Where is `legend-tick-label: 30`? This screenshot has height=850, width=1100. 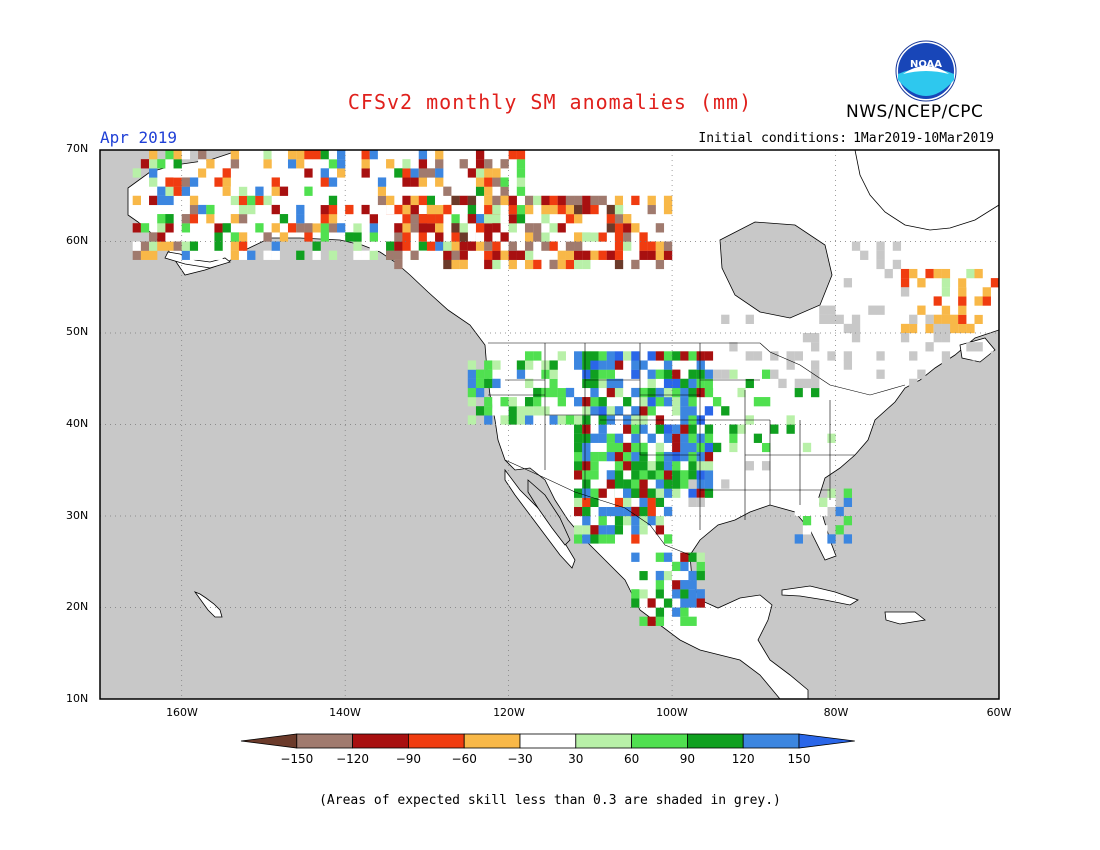 legend-tick-label: 30 is located at coordinates (576, 759).